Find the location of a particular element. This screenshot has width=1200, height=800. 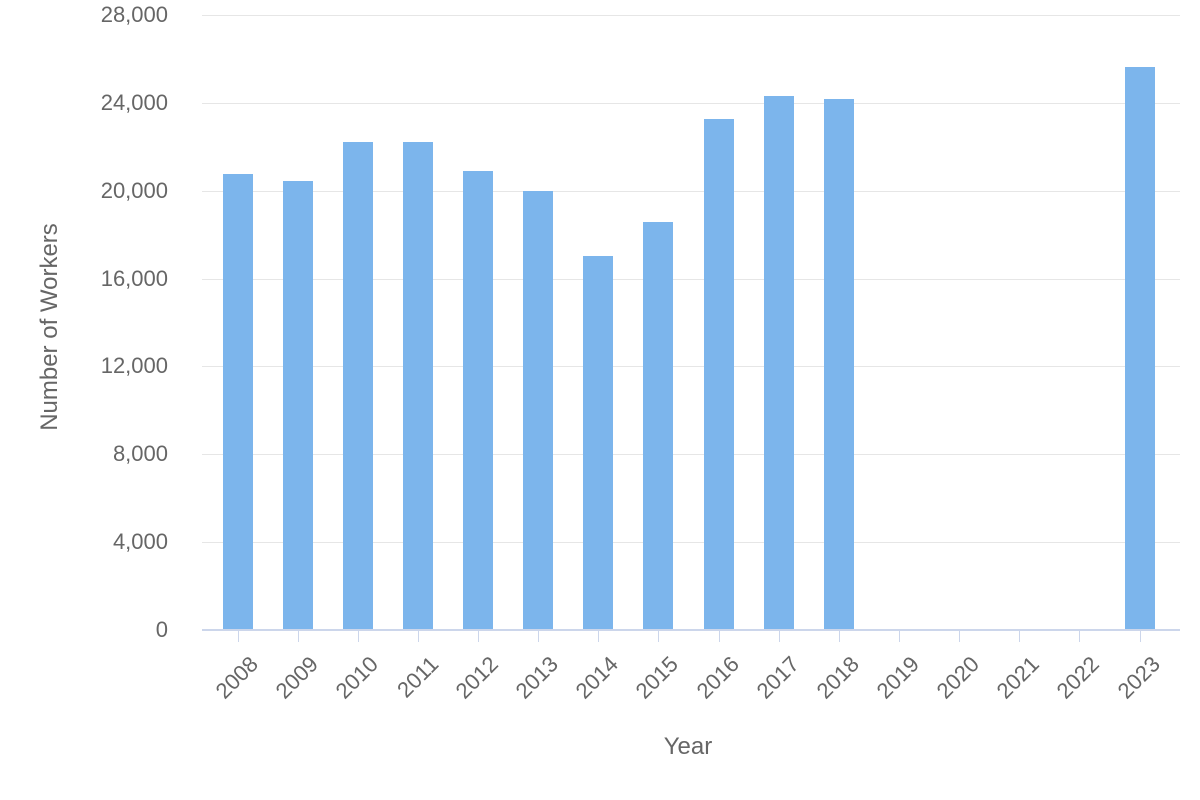

y-tick-label: 0 is located at coordinates (161, 629).